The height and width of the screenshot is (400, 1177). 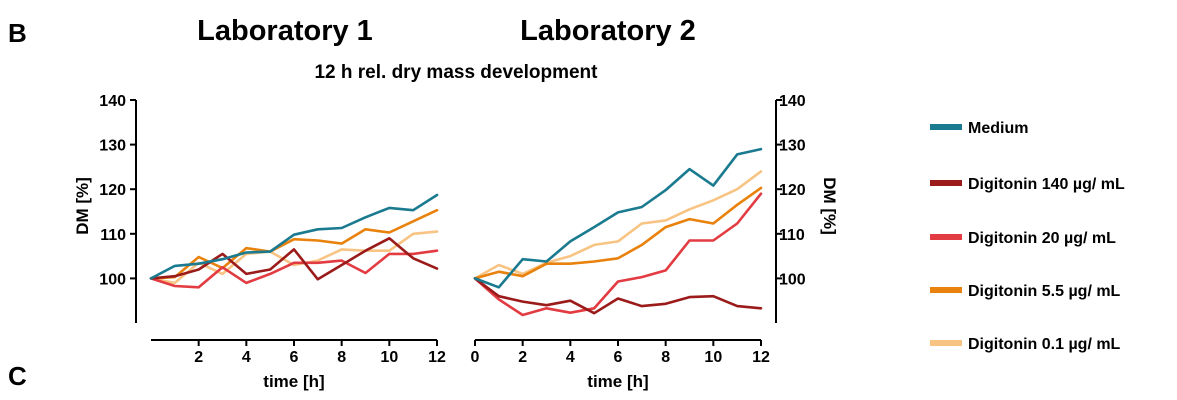 What do you see at coordinates (792, 279) in the screenshot?
I see `y-tick-label-lab2: 100` at bounding box center [792, 279].